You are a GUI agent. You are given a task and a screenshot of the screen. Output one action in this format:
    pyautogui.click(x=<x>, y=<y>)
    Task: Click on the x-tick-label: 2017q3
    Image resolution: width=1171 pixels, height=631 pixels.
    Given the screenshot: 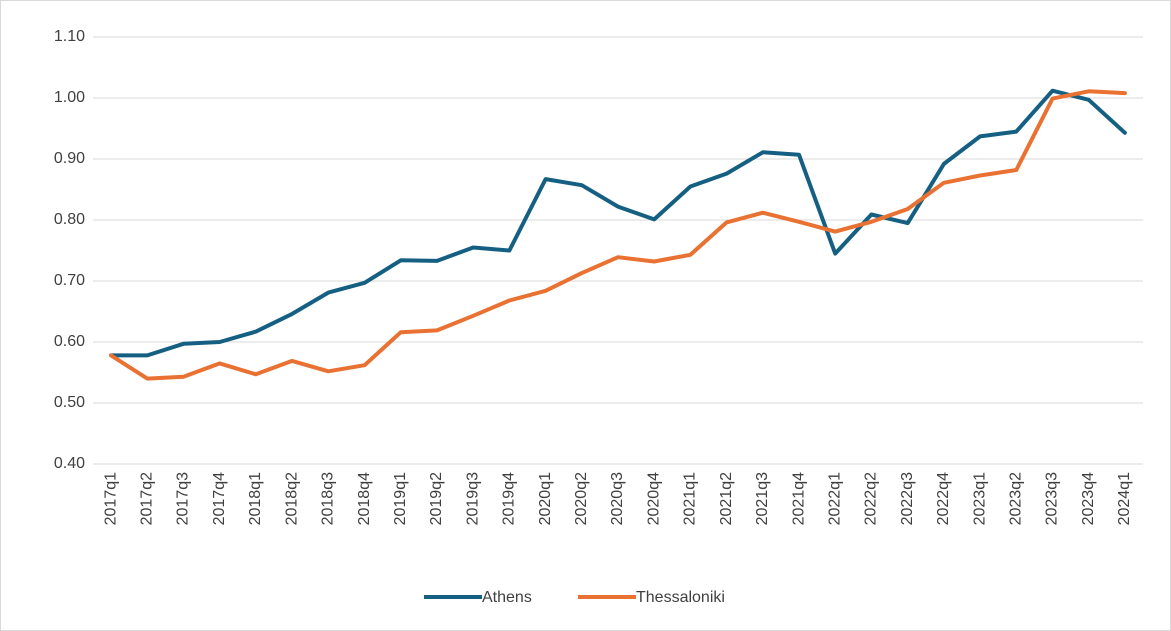 What is the action you would take?
    pyautogui.click(x=183, y=498)
    